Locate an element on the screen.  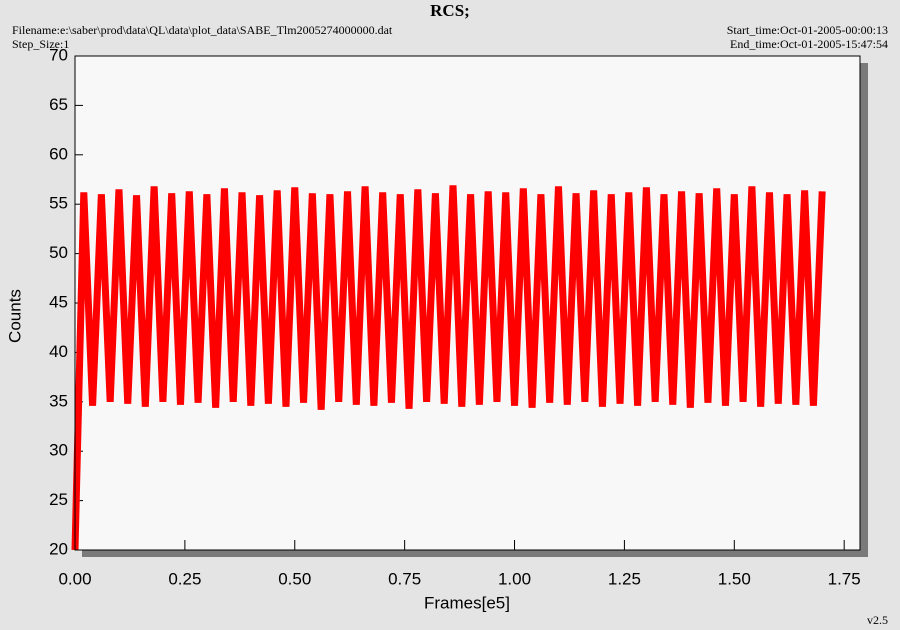
y-tick-label: 40 is located at coordinates (58, 351).